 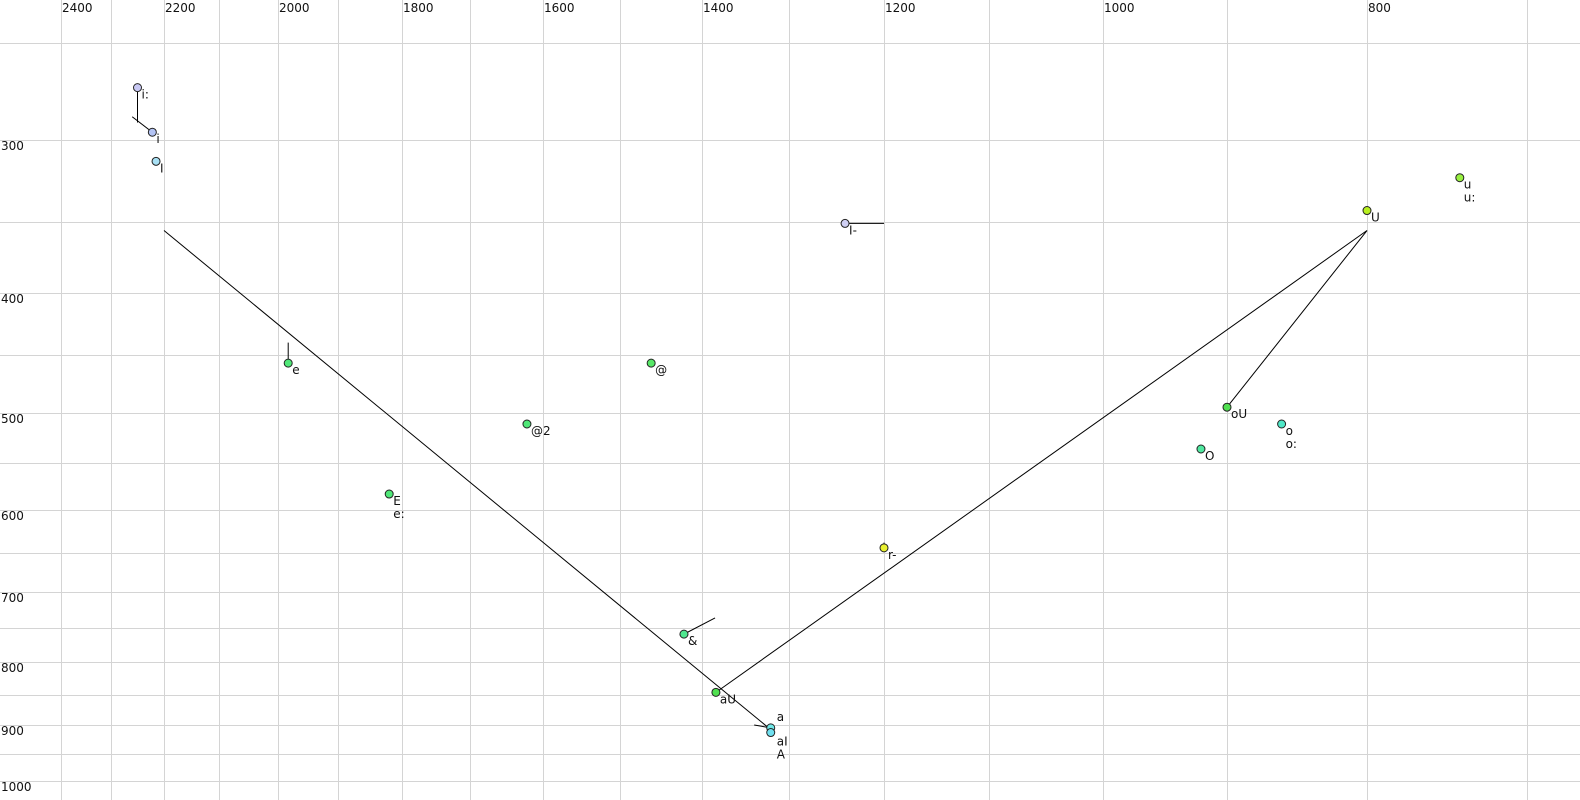 I want to click on vowel-label: @2, so click(x=541, y=431).